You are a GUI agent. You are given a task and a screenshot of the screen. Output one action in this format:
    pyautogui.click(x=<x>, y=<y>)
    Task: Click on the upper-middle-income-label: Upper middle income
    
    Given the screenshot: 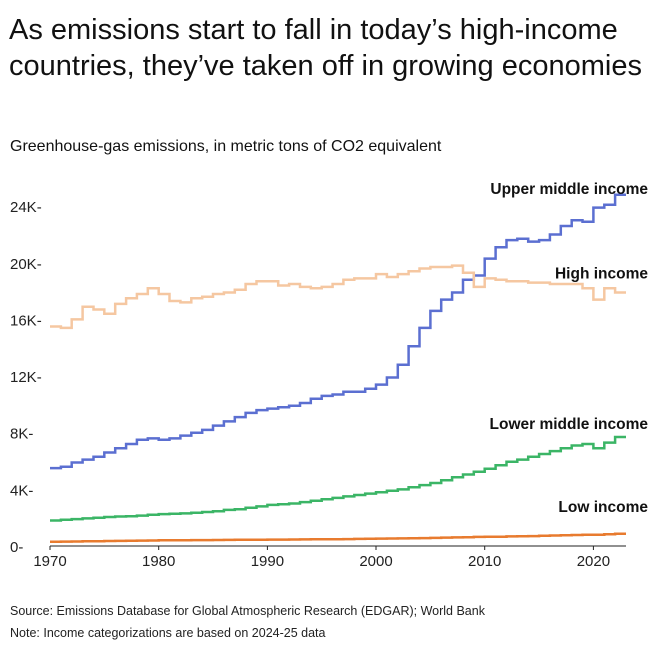 What is the action you would take?
    pyautogui.click(x=569, y=189)
    